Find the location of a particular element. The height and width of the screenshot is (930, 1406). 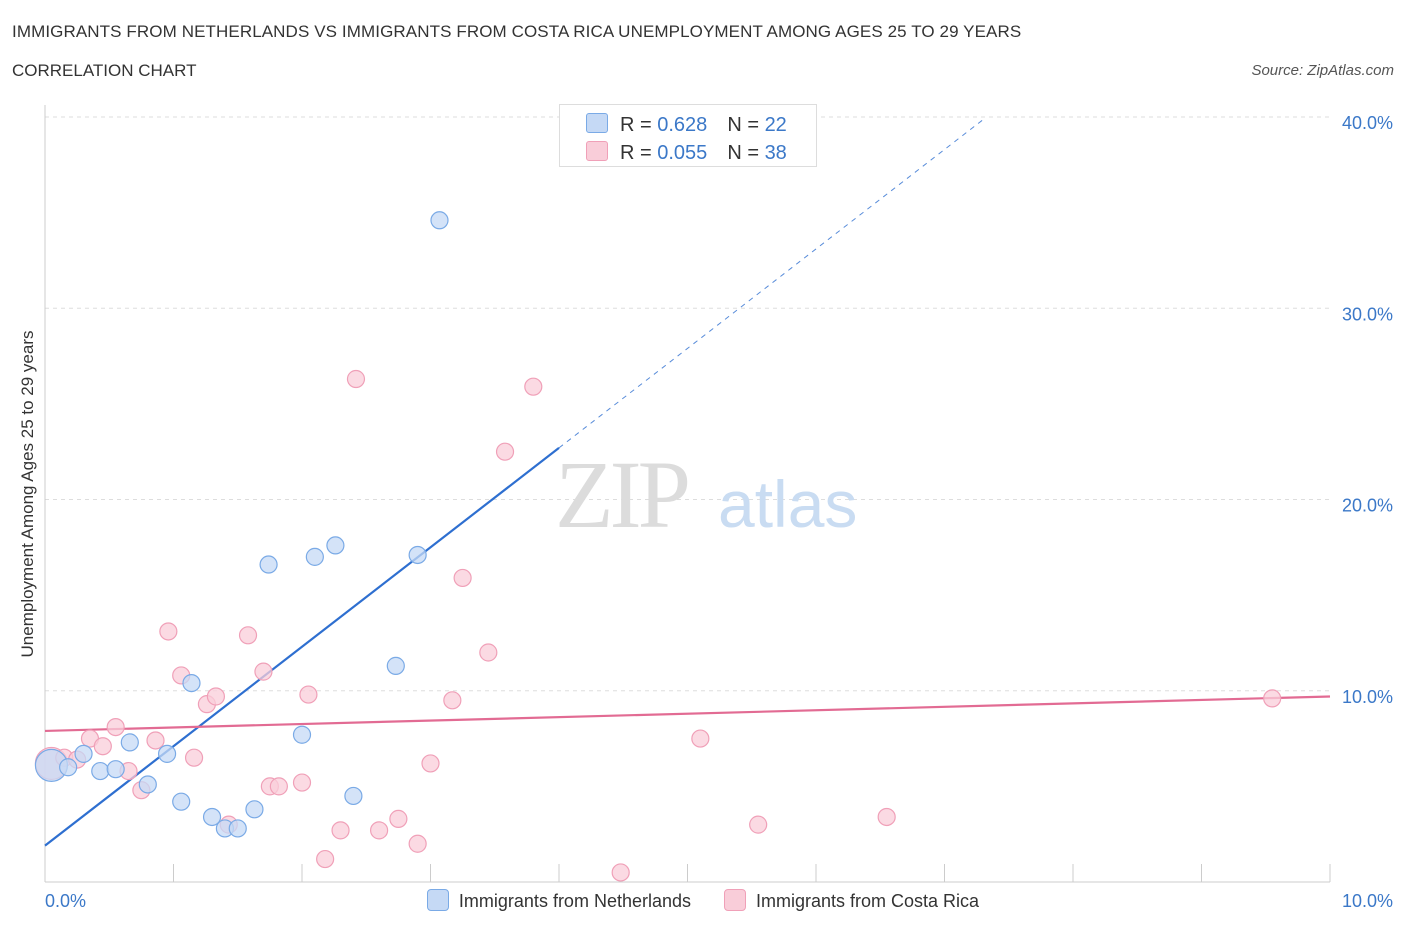

netherlands-swatch is located at coordinates (597, 123).